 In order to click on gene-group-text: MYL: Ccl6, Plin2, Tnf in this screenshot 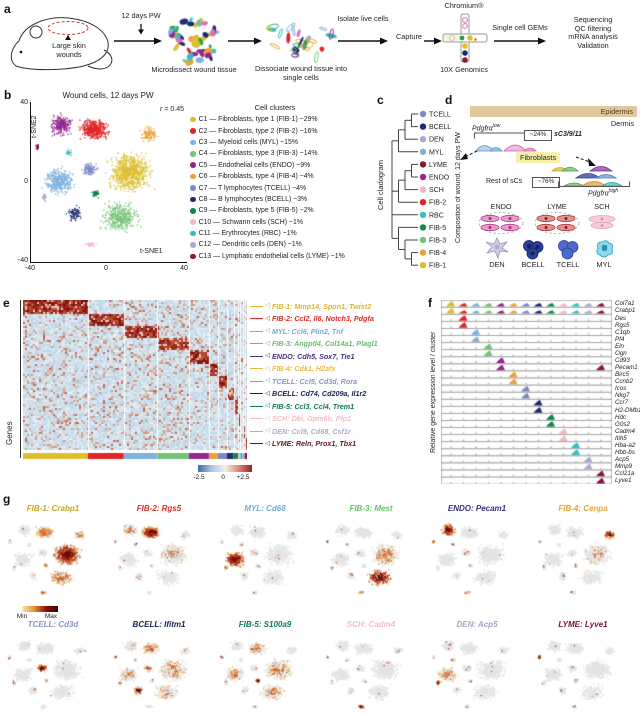, I will do `click(308, 331)`.